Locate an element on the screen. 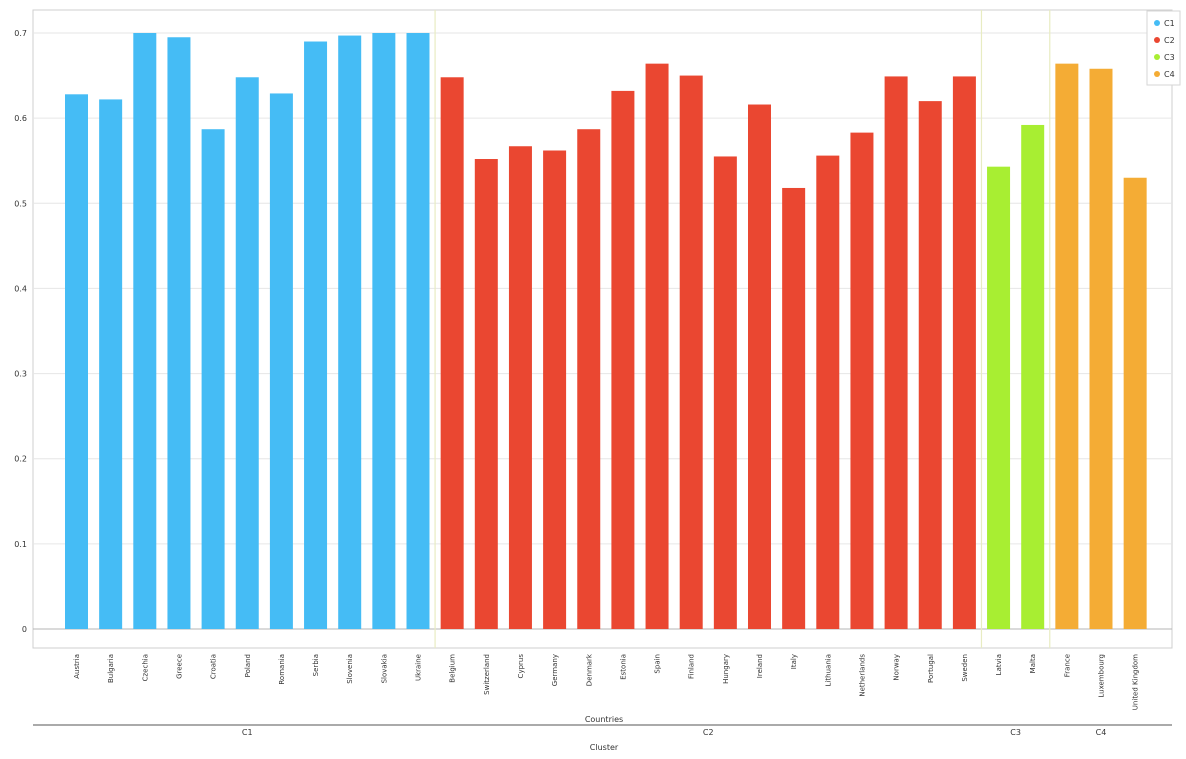  y-tick-label: 0.3 is located at coordinates (20, 374).